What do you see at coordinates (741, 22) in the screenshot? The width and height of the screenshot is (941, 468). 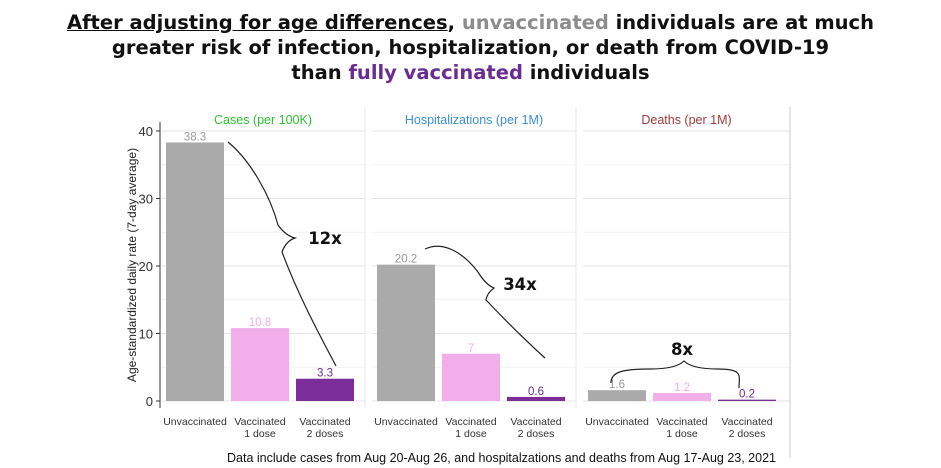 I see `title-rest-1: individuals are at much` at bounding box center [741, 22].